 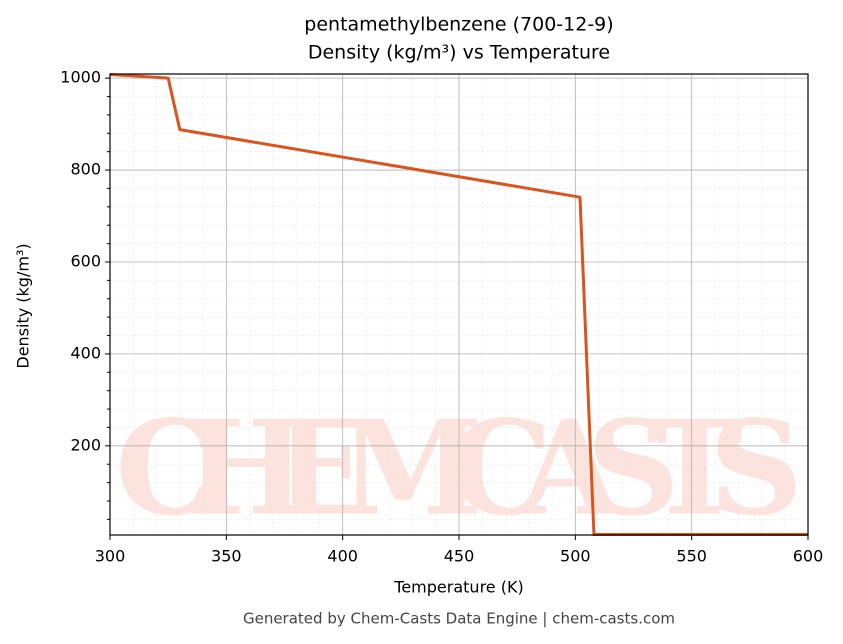 What do you see at coordinates (85, 352) in the screenshot?
I see `y-tick-label: 400` at bounding box center [85, 352].